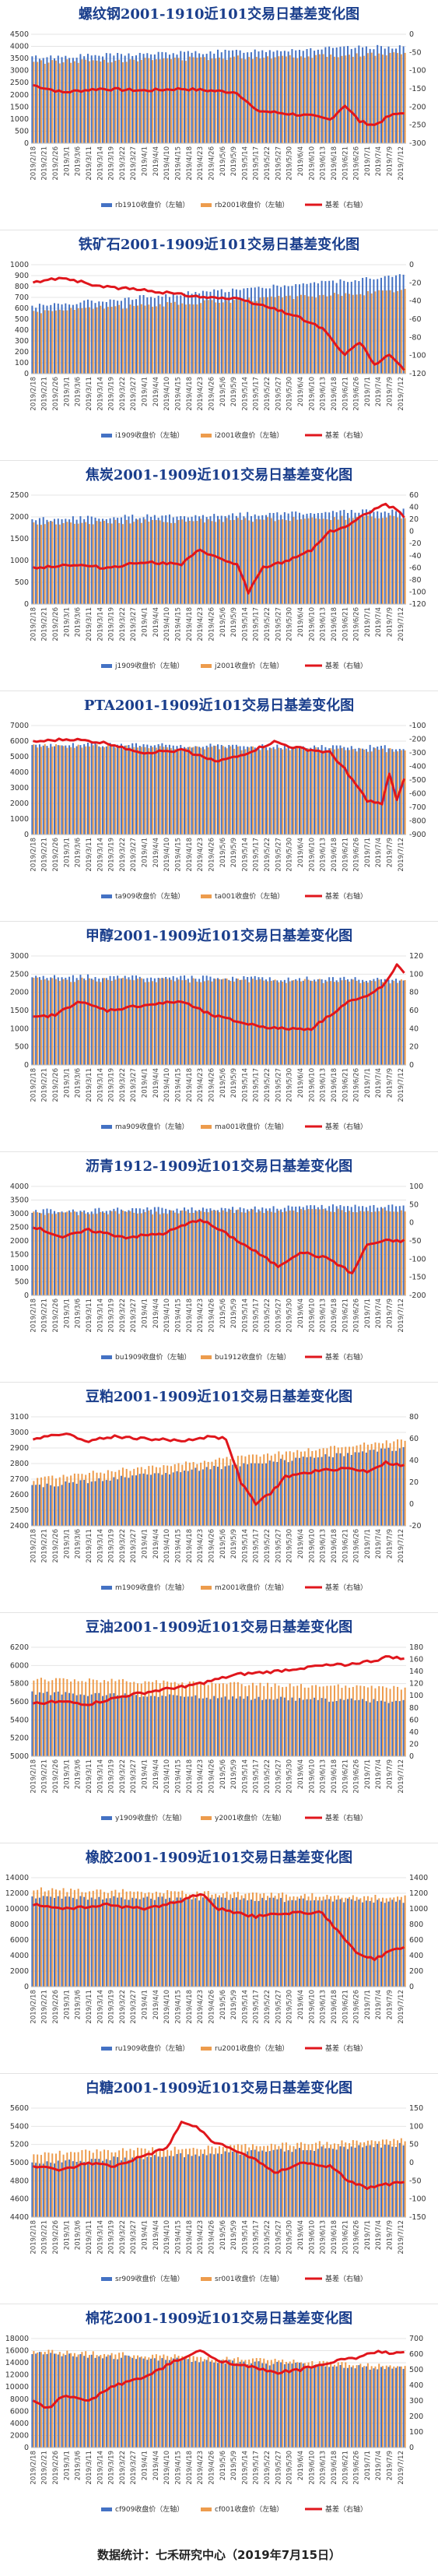 This screenshot has width=438, height=2576. Describe the element at coordinates (417, 780) in the screenshot. I see `y-right-tick-label: -500` at that location.